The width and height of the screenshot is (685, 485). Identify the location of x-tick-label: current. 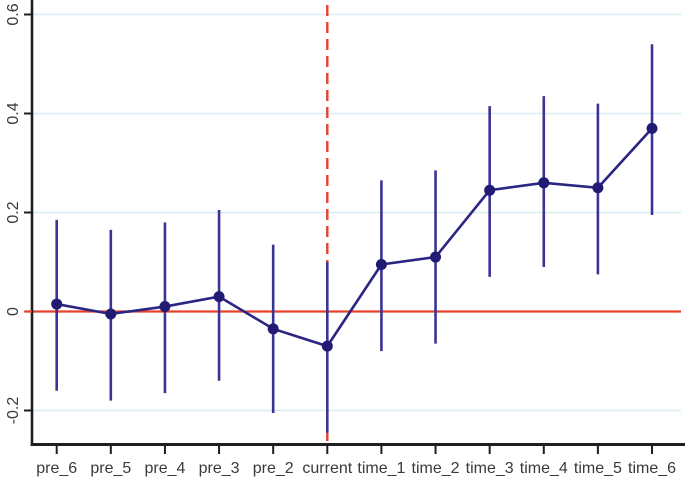
(327, 468).